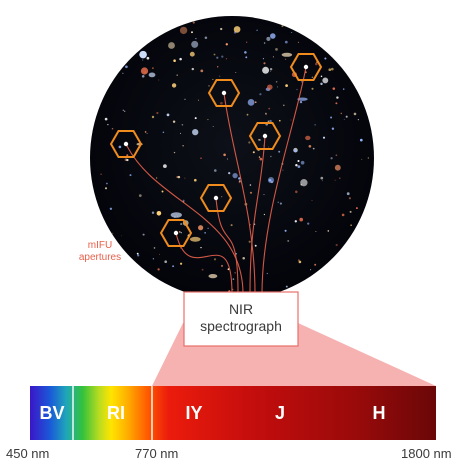 This screenshot has height=463, width=464. I want to click on band-label-j: J, so click(279, 413).